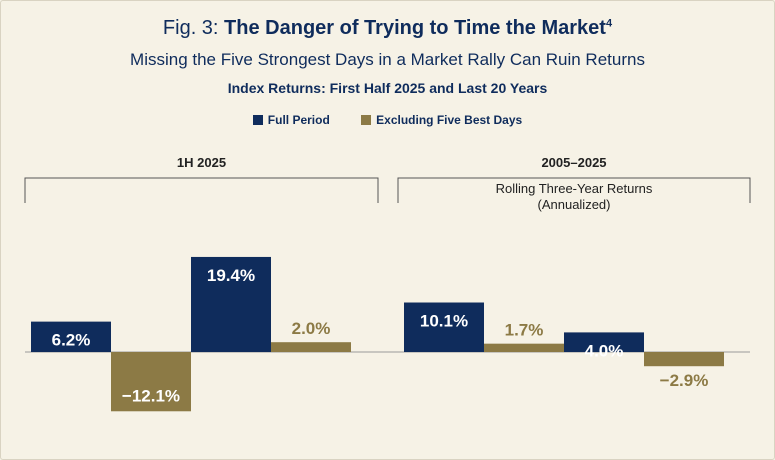 Image resolution: width=775 pixels, height=460 pixels. I want to click on group-2-bar-1-label: 10.1%, so click(444, 321).